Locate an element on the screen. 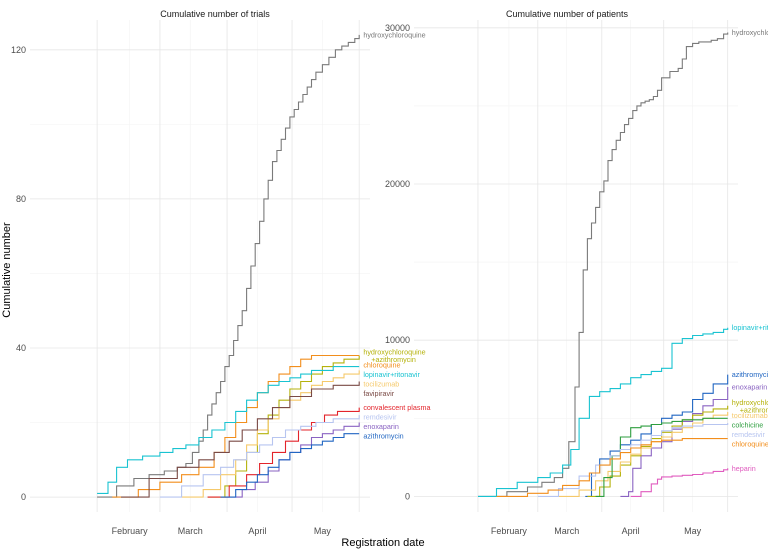  patients-x-tick-label: May is located at coordinates (693, 531).